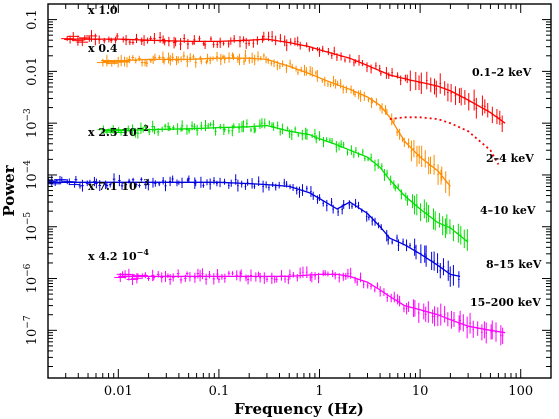  I want to click on x-axis-title: Frequency (Hz), so click(299, 409).